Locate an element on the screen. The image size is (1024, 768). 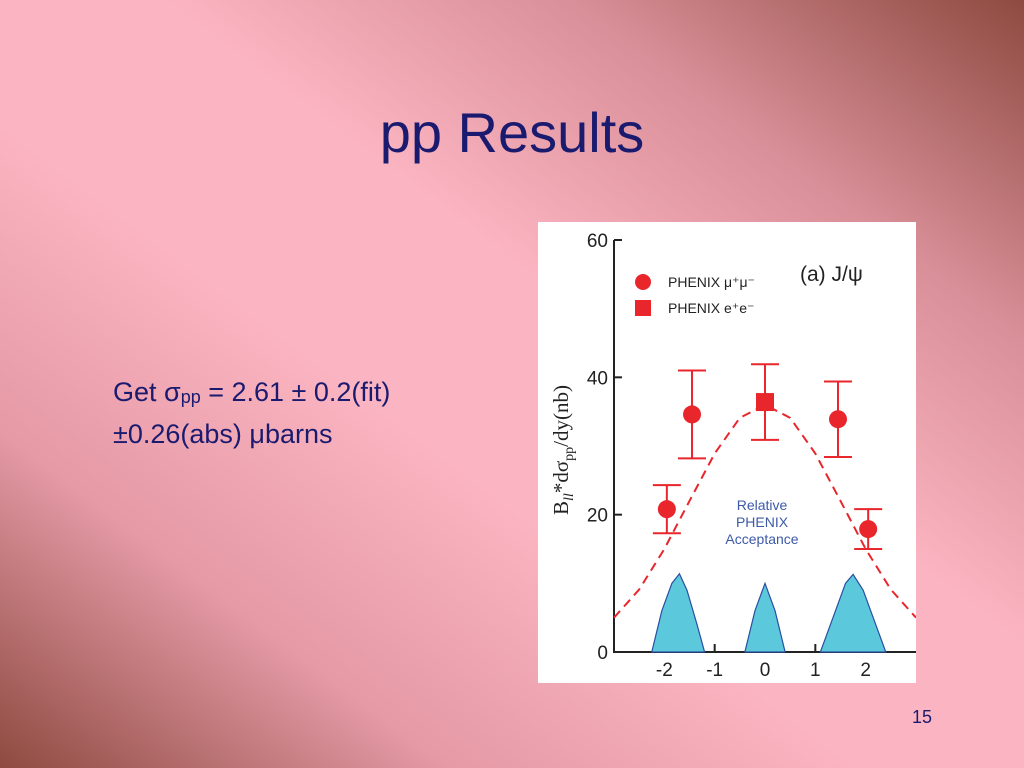
slide-title: pp Results is located at coordinates (512, 132).